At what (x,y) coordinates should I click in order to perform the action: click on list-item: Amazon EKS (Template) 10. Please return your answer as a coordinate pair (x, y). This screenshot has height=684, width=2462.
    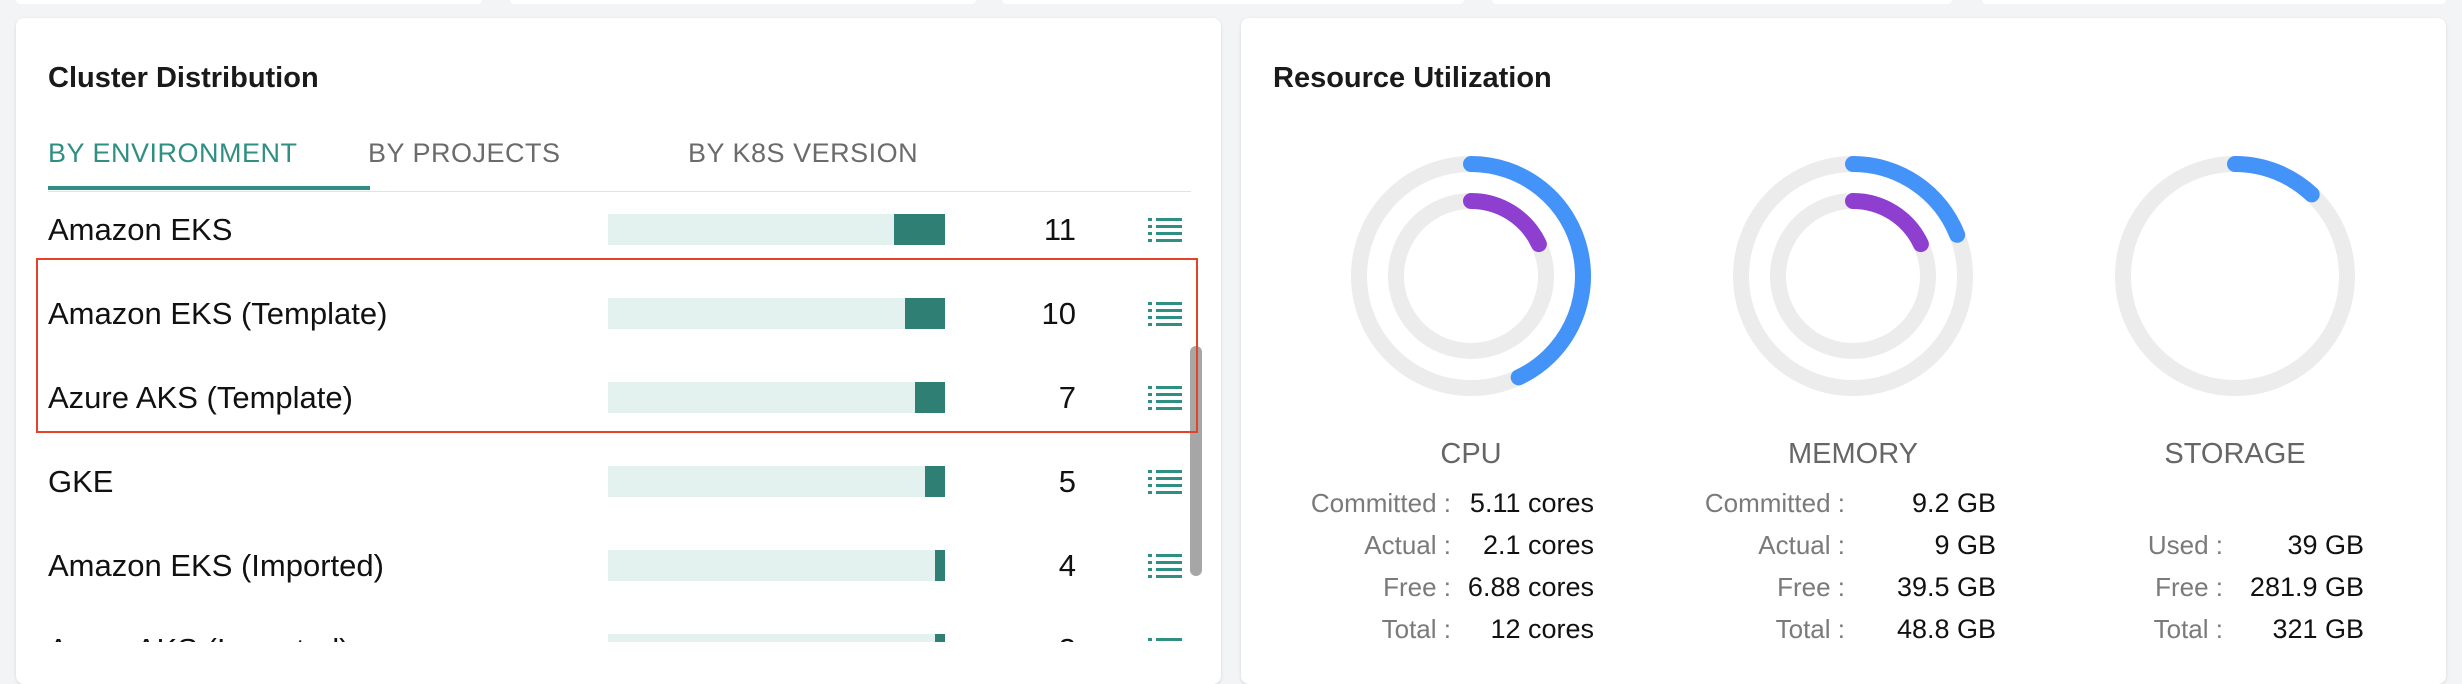
    Looking at the image, I should click on (611, 320).